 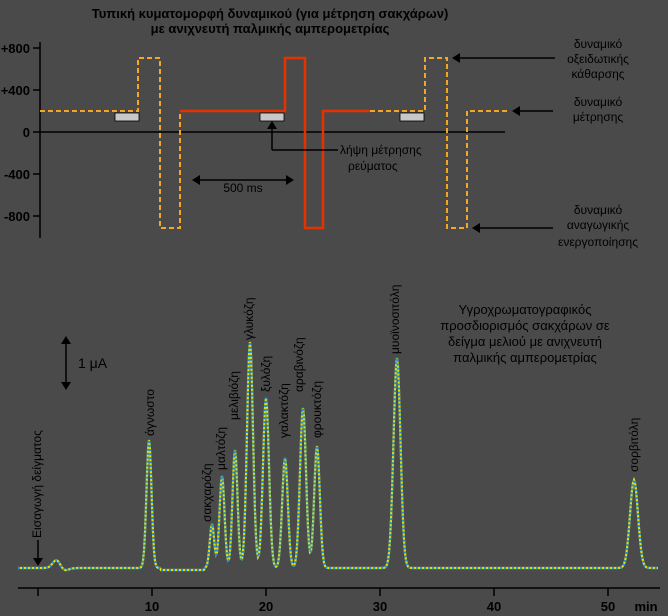 I want to click on meas-label-line1: δυναμικό, so click(x=598, y=102).